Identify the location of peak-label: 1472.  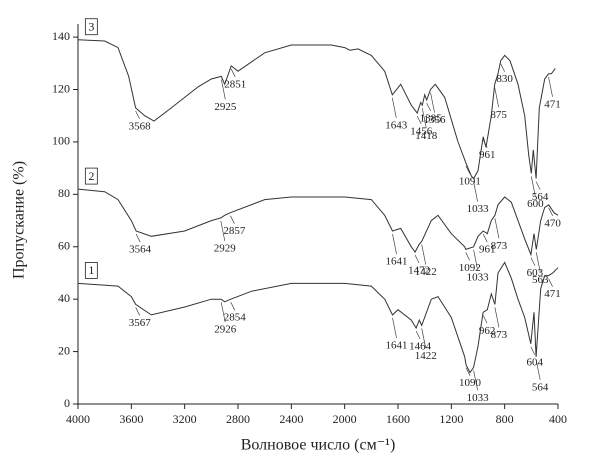
(419, 271).